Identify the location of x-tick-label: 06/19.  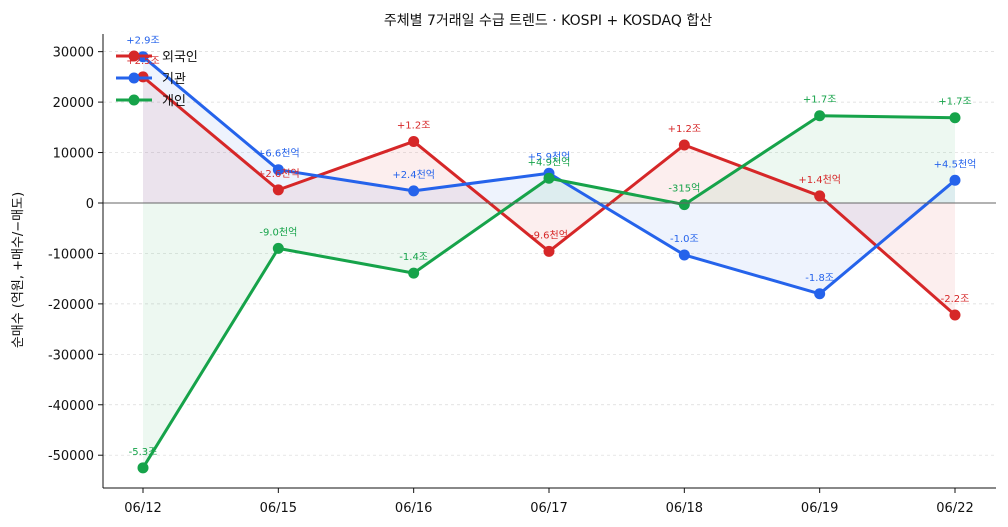
(819, 508).